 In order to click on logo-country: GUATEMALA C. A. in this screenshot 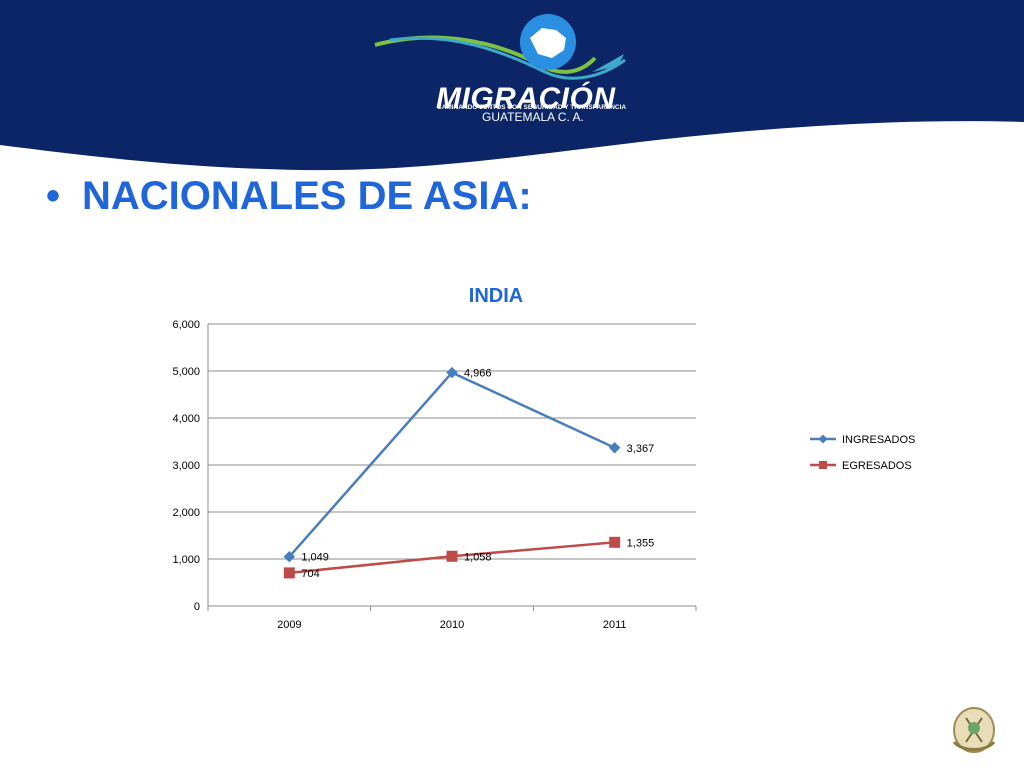, I will do `click(533, 117)`.